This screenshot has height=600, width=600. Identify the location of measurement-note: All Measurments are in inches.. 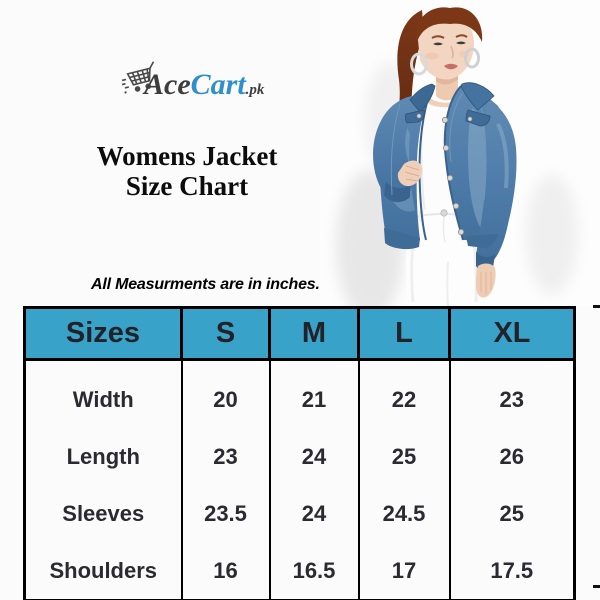
(205, 284).